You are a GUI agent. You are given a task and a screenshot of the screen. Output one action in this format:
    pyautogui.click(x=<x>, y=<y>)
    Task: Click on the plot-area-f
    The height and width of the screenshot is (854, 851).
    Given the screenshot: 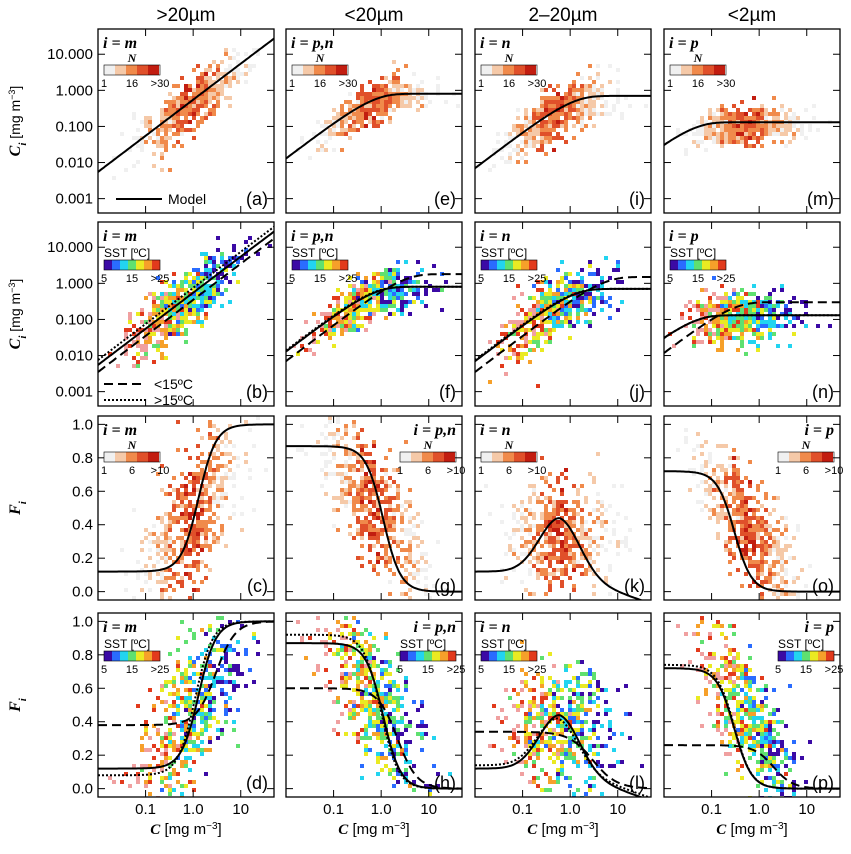 What is the action you would take?
    pyautogui.click(x=374, y=311)
    